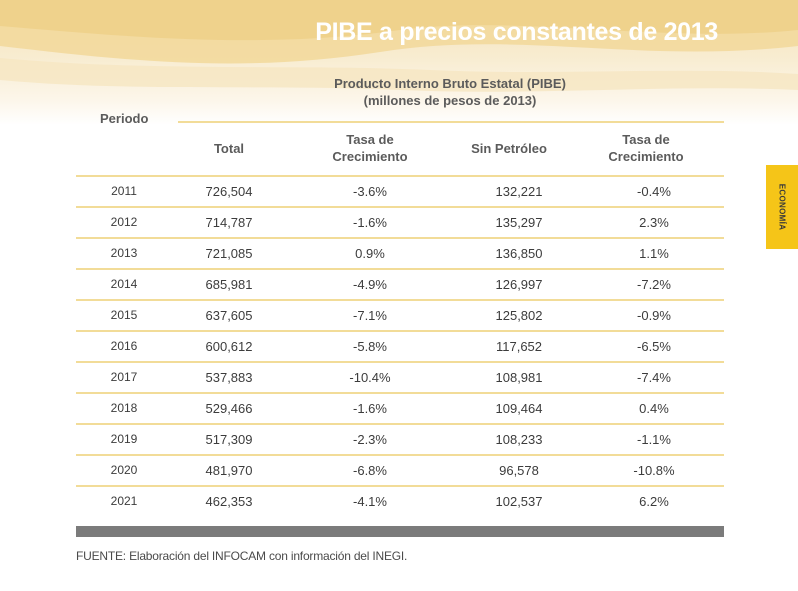  I want to click on cell-sin-petroleo: 117,652, so click(519, 346).